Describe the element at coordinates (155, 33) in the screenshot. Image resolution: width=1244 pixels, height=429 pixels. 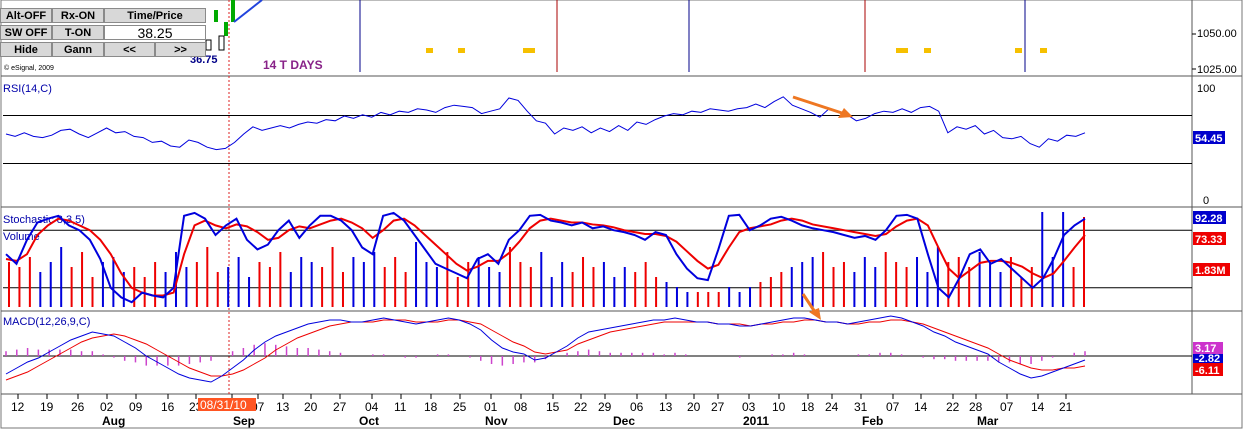
I see `price-readout: 38.25` at that location.